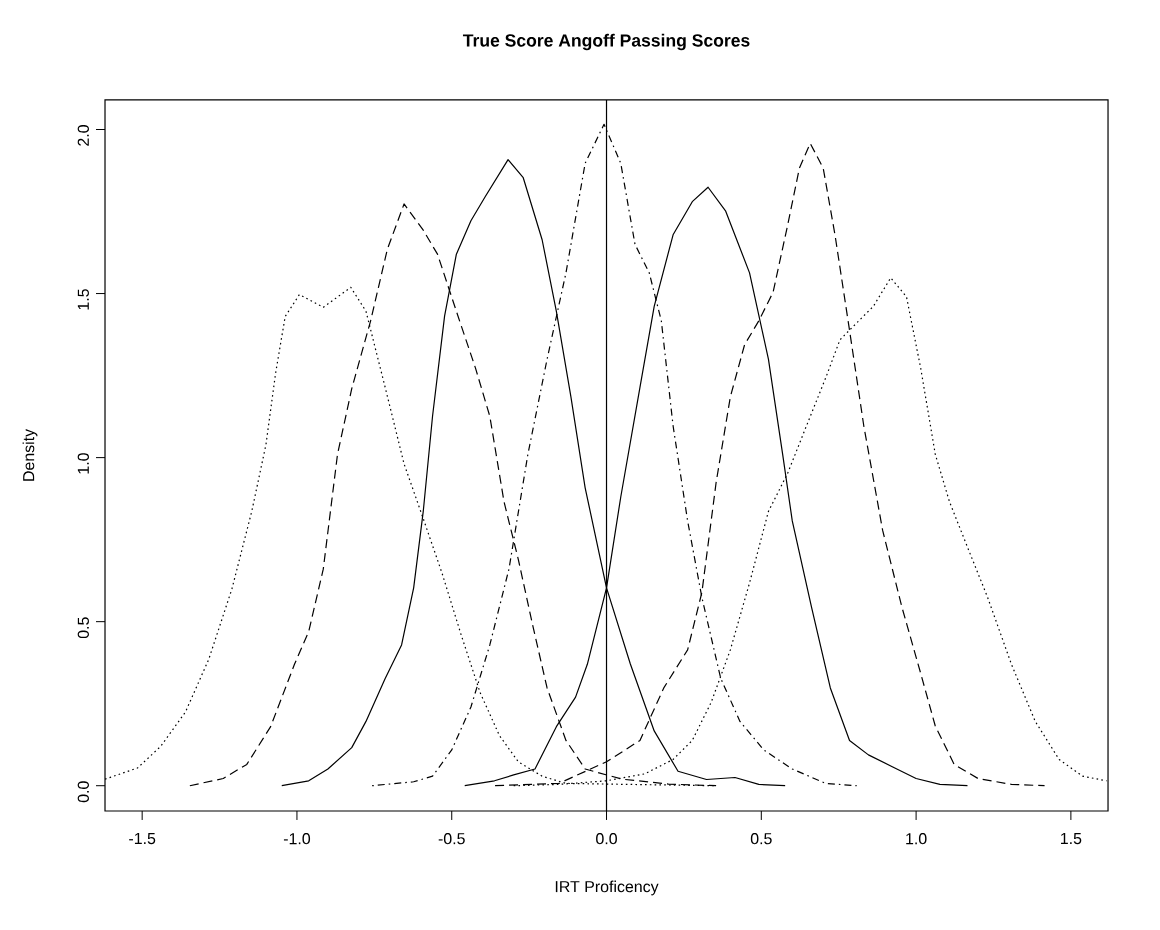 The image size is (1160, 930). I want to click on x-tick-label: 1.5, so click(1071, 839).